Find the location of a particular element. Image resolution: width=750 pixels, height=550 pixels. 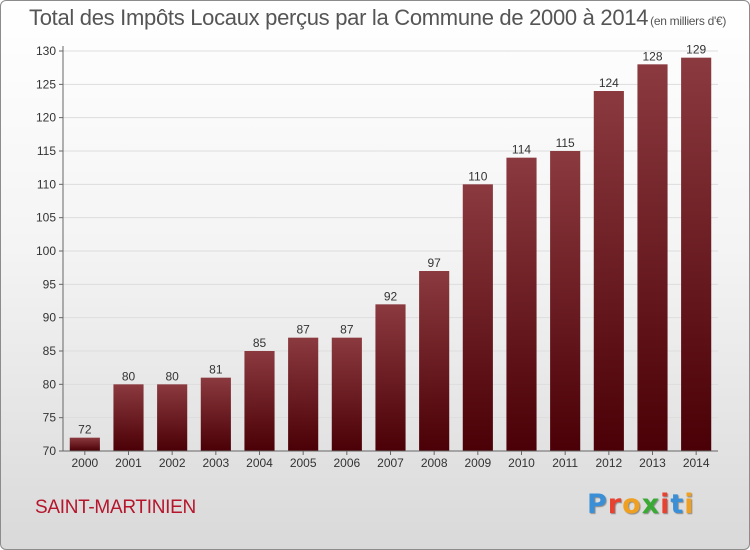

y-tick-label: 110 is located at coordinates (46, 184).